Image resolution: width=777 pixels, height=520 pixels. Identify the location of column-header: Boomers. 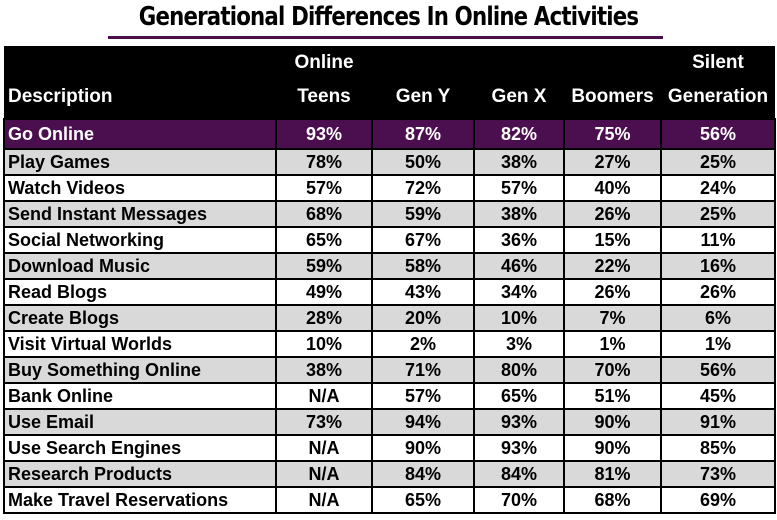
(612, 82).